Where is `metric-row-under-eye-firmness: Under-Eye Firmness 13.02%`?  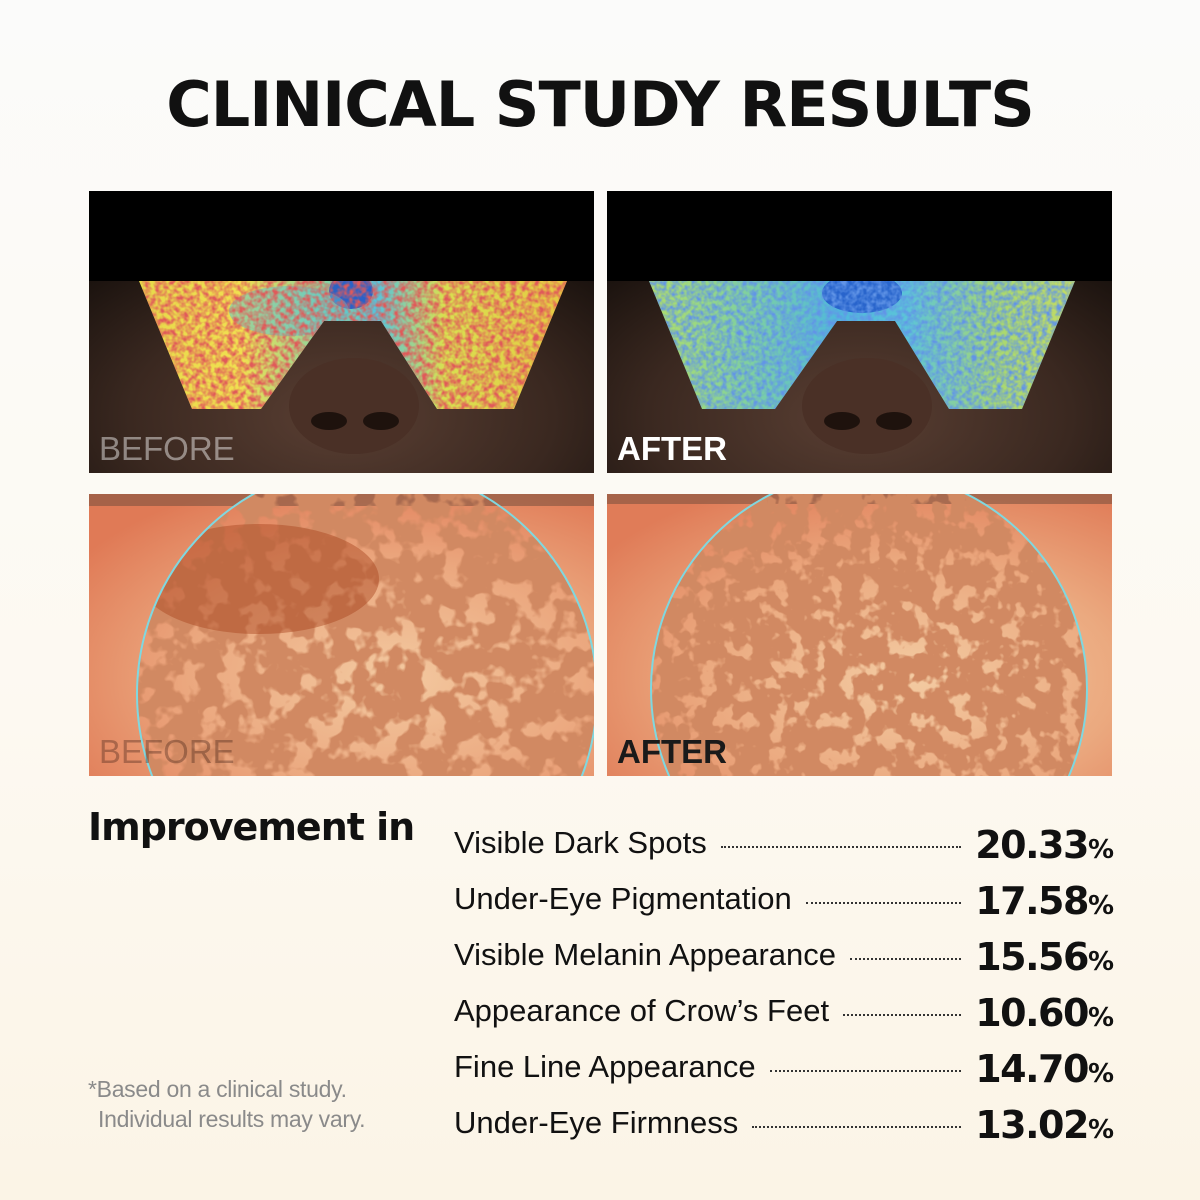
metric-row-under-eye-firmness: Under-Eye Firmness 13.02% is located at coordinates (784, 1120).